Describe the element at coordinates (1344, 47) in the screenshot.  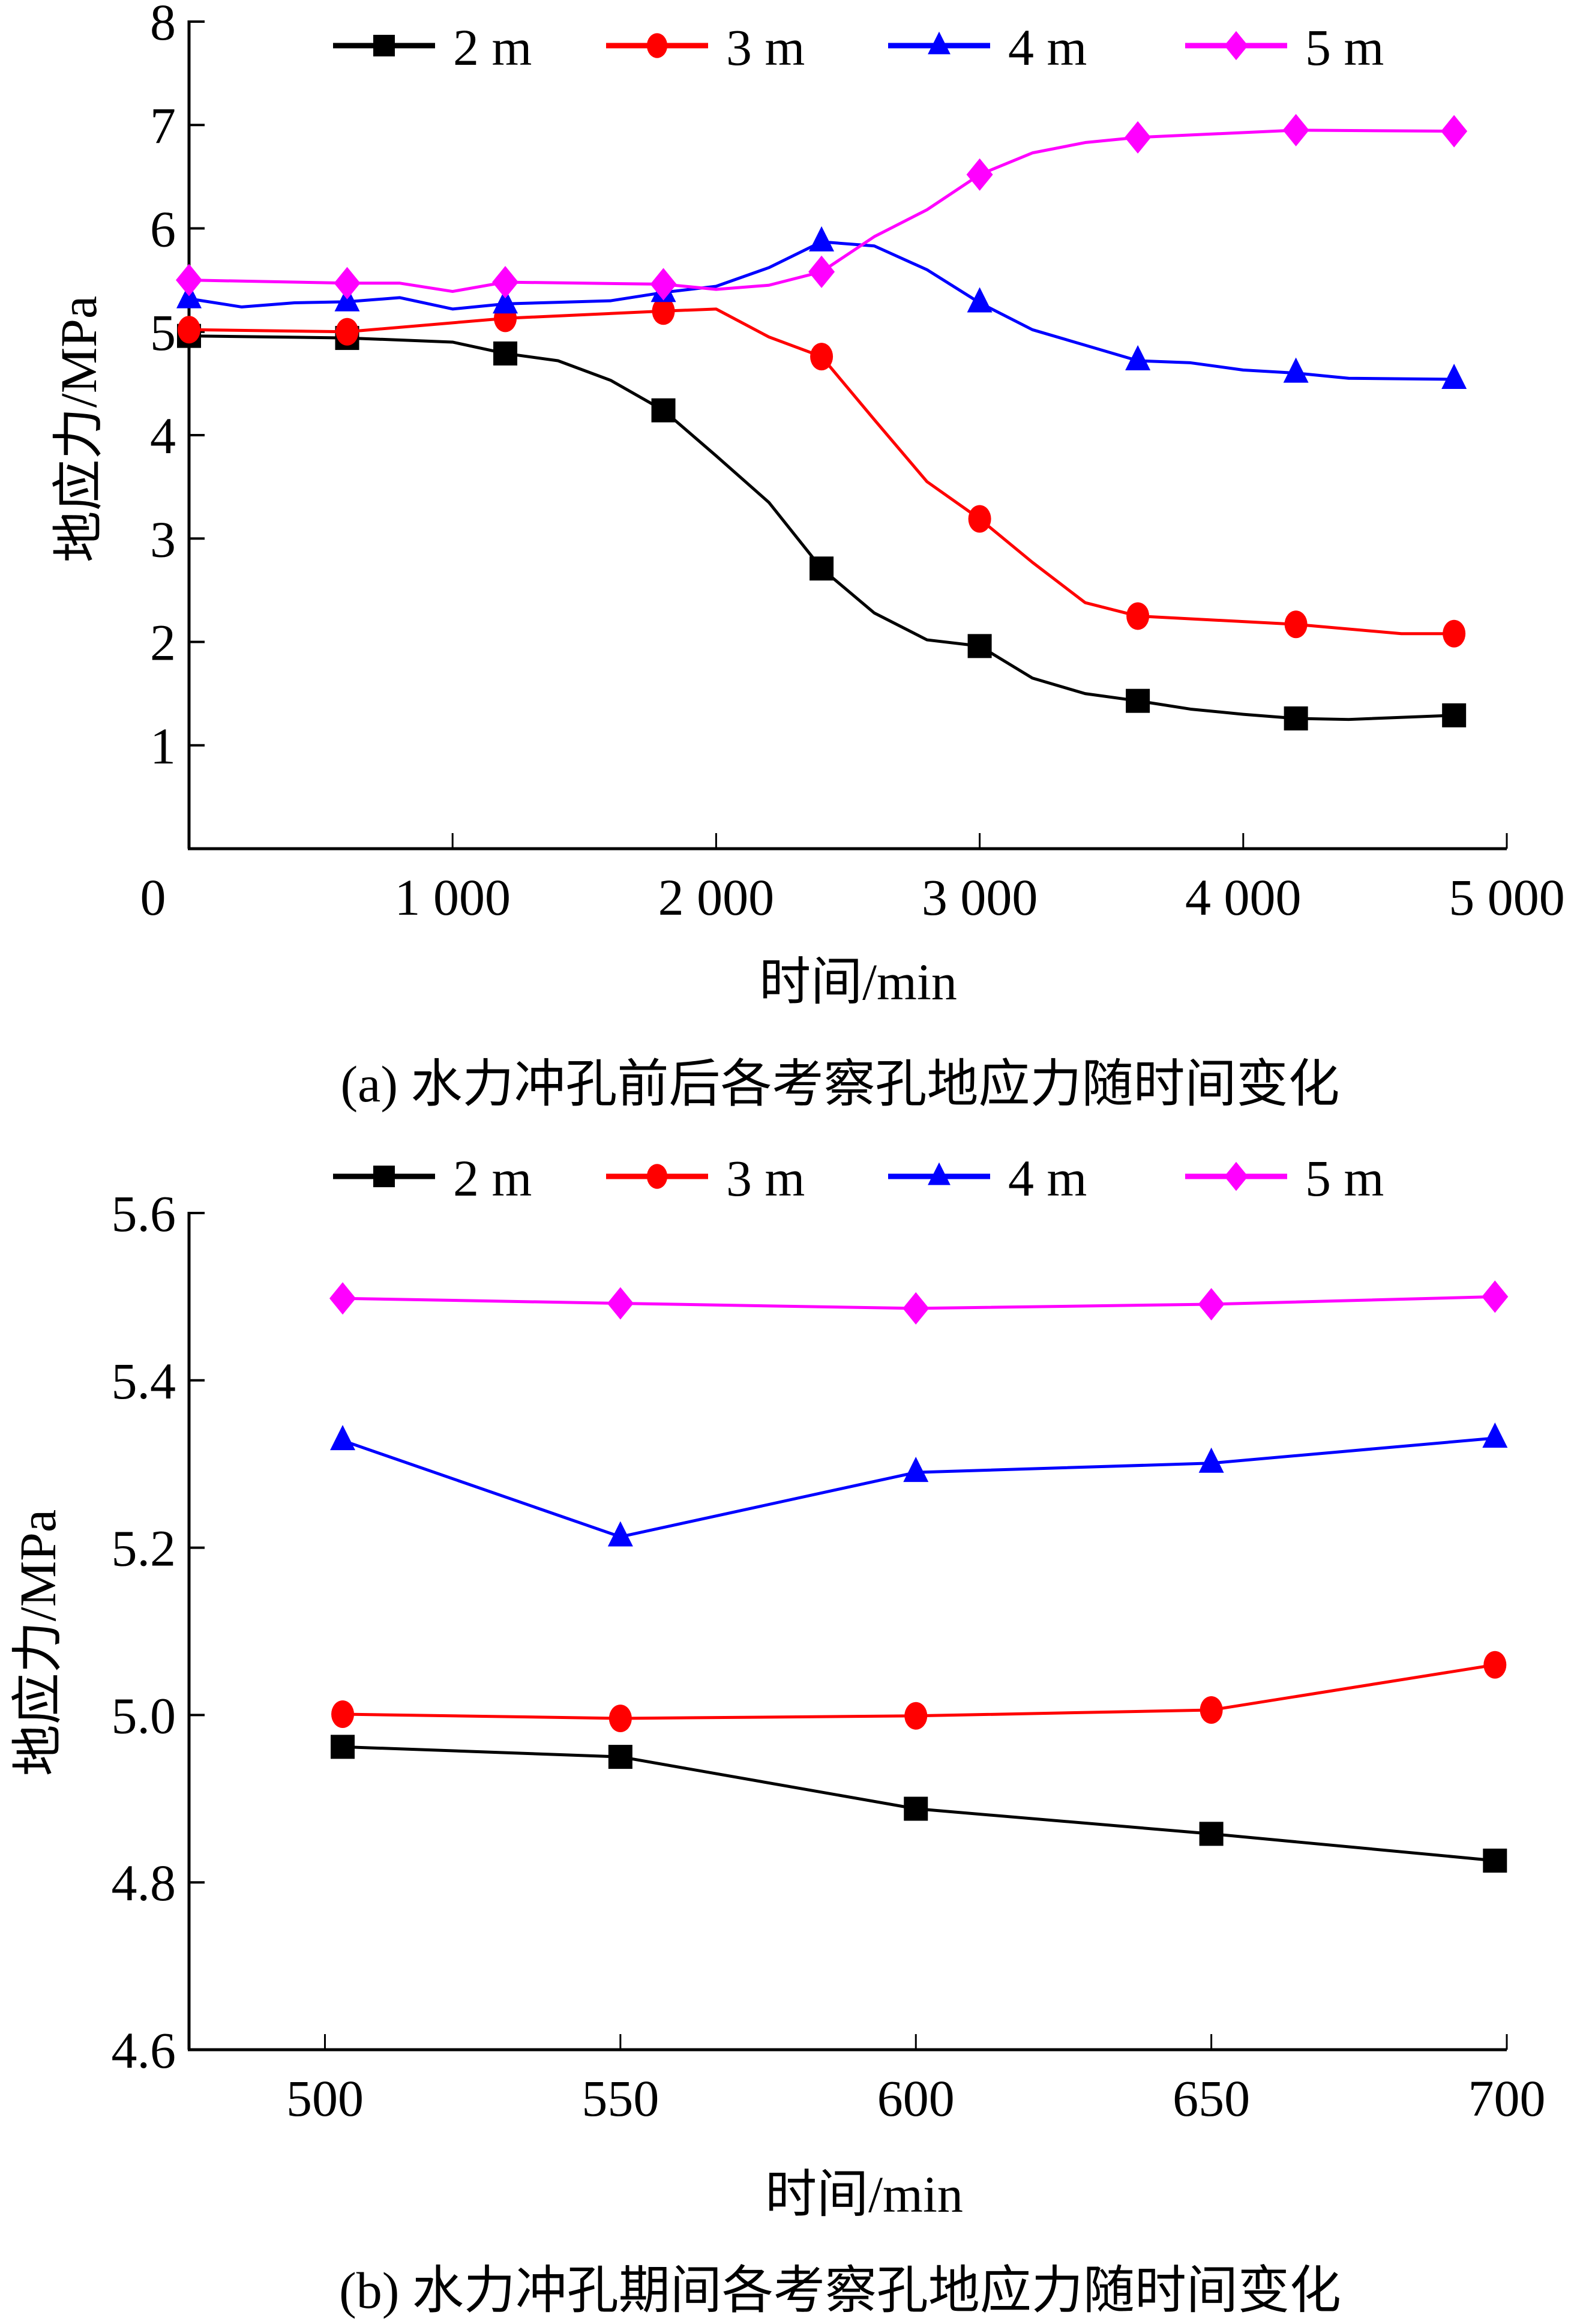
I see `chart-a-legend-label: 5 m` at that location.